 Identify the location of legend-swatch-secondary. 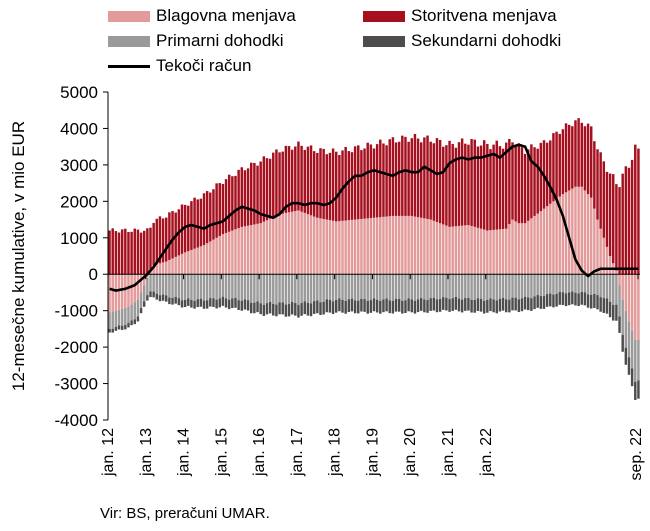
(384, 41).